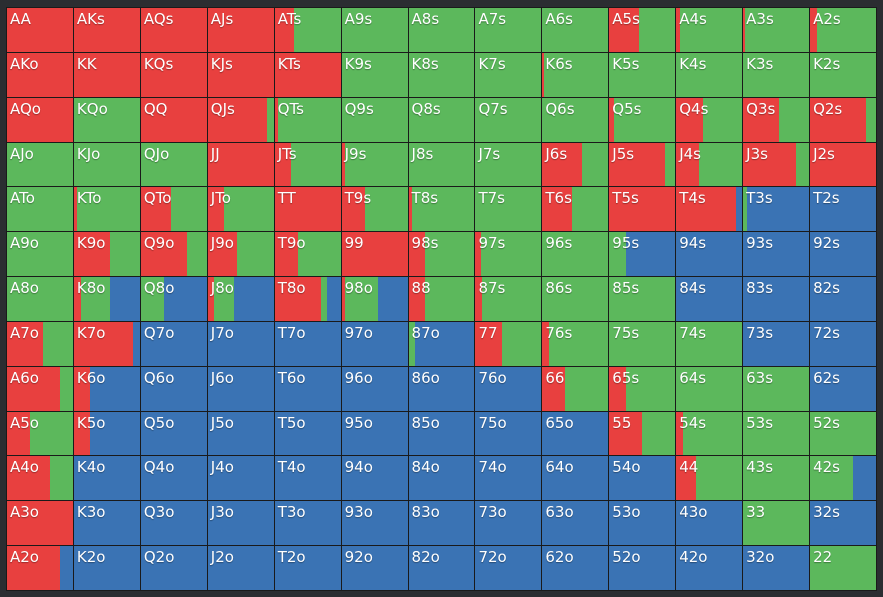 The width and height of the screenshot is (883, 597). What do you see at coordinates (307, 523) in the screenshot?
I see `hand-cell: T3o` at bounding box center [307, 523].